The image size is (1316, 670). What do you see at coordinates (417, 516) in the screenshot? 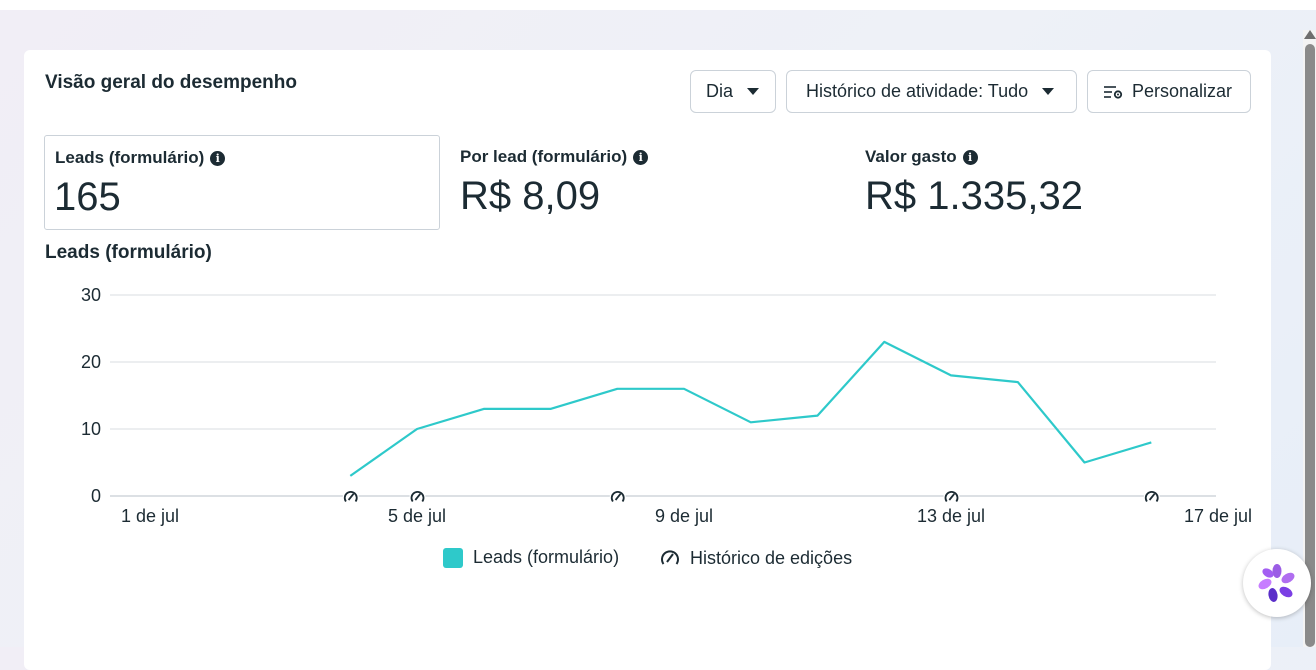
I see `x-tick-label: 5 de jul` at bounding box center [417, 516].